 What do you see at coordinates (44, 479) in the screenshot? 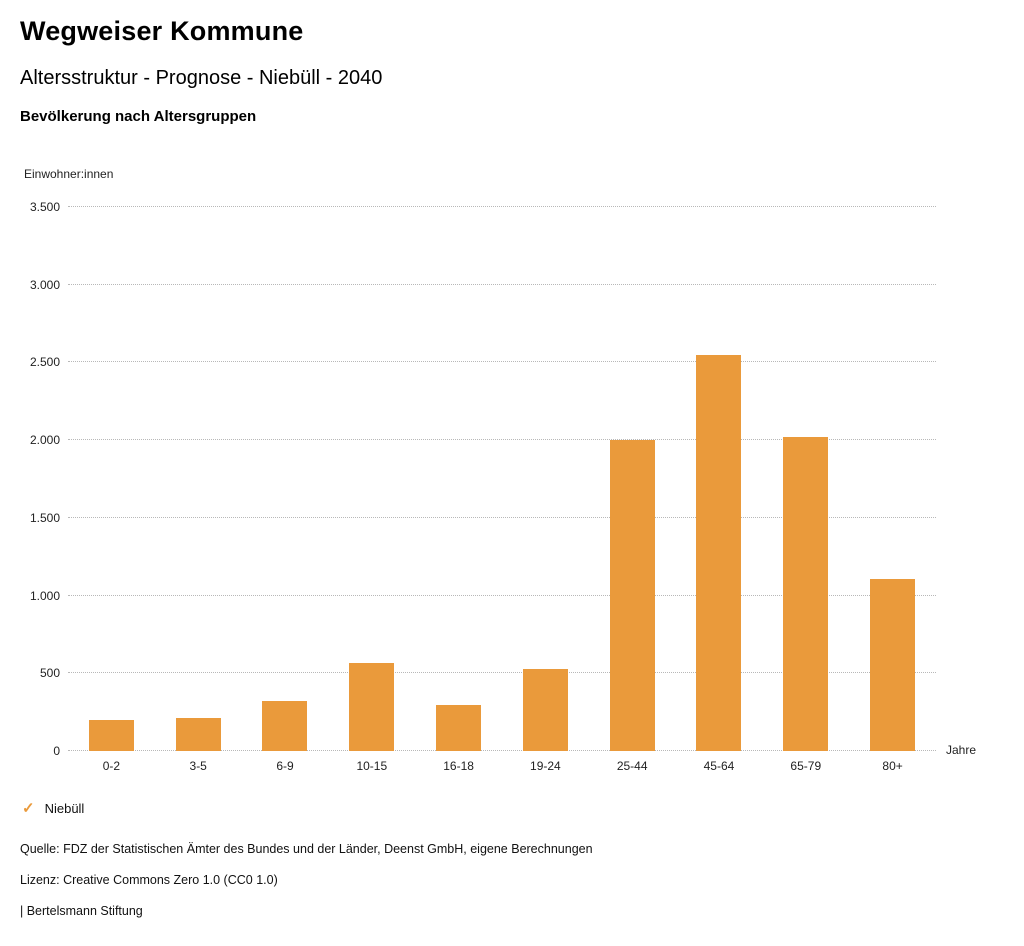
I see `y-axis: 0 500 1.000 1.500 2.000 2.500 3.000 3.500` at bounding box center [44, 479].